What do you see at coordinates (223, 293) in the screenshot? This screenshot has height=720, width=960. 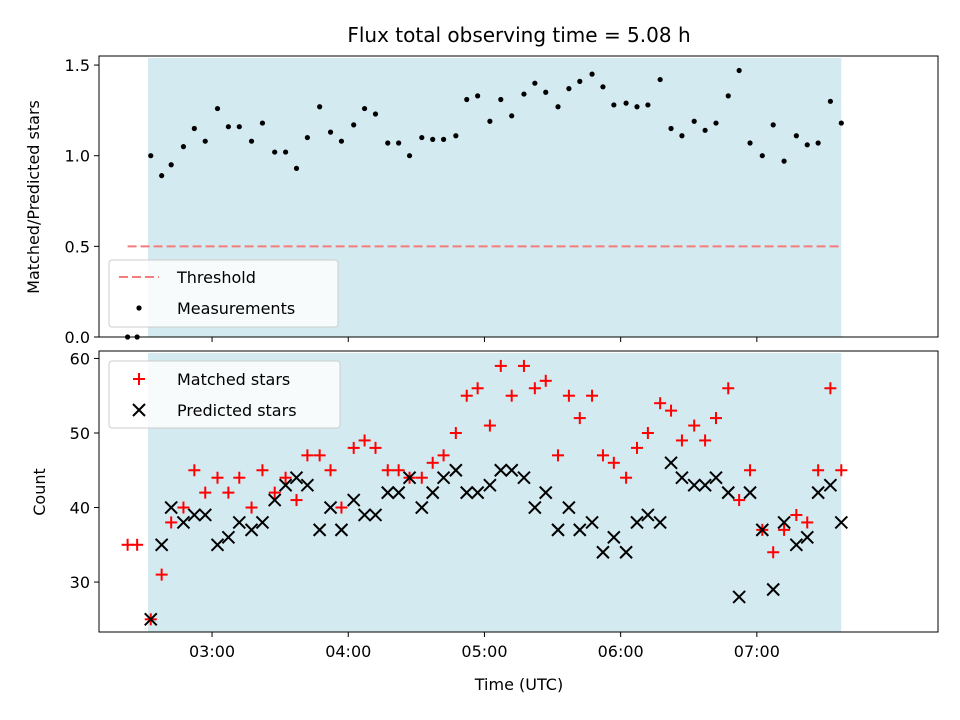 I see `ratio-legend: Threshold Measurements` at bounding box center [223, 293].